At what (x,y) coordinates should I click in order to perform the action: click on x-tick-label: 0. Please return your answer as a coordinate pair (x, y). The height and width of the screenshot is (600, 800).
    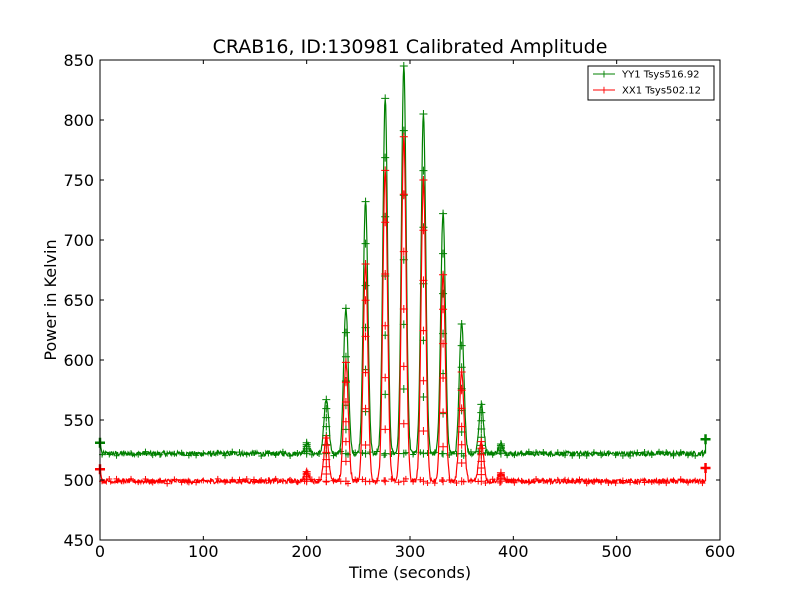
    Looking at the image, I should click on (100, 551).